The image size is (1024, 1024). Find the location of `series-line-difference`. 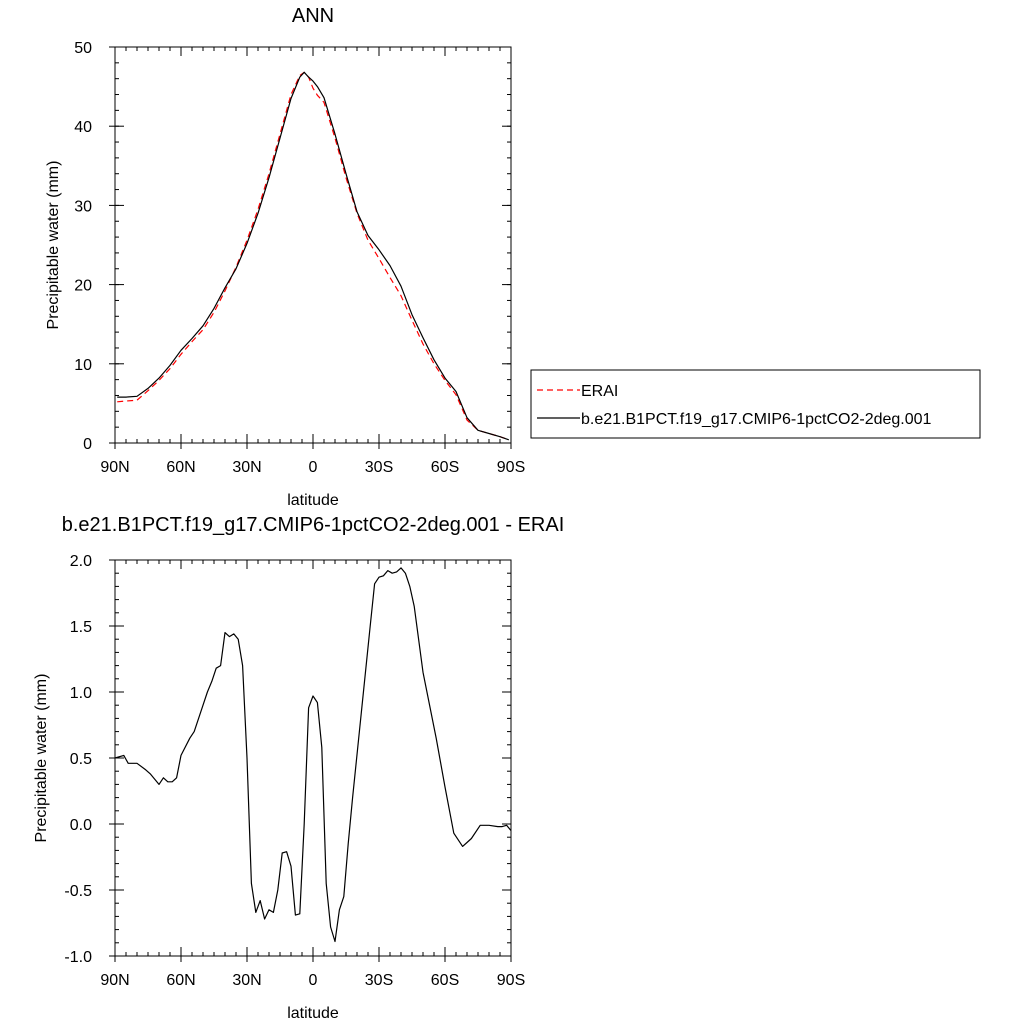

series-line-difference is located at coordinates (313, 755).